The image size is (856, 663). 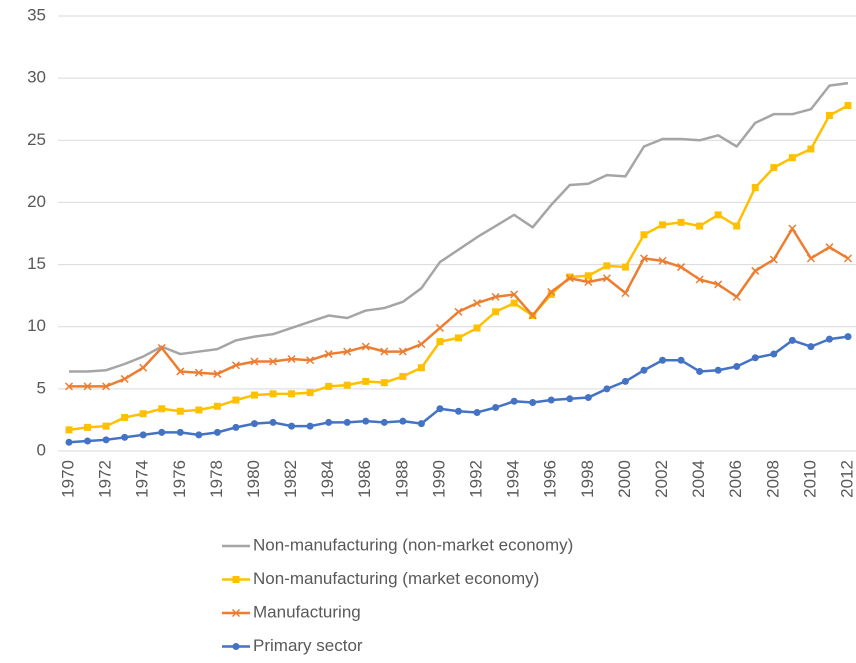 What do you see at coordinates (396, 578) in the screenshot?
I see `legend-label: Non-manufacturing (market economy)` at bounding box center [396, 578].